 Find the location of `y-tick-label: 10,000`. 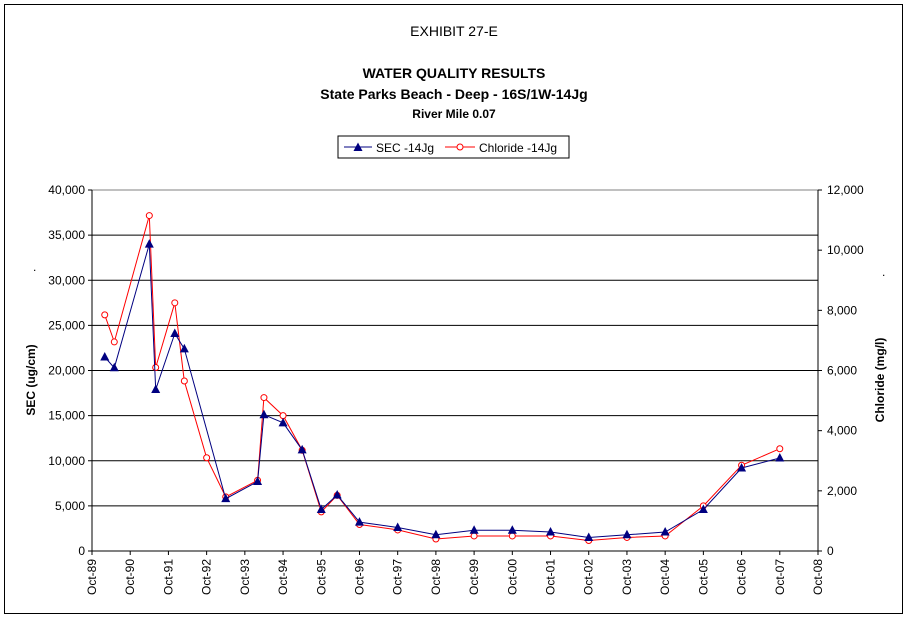

y-tick-label: 10,000 is located at coordinates (66, 461).